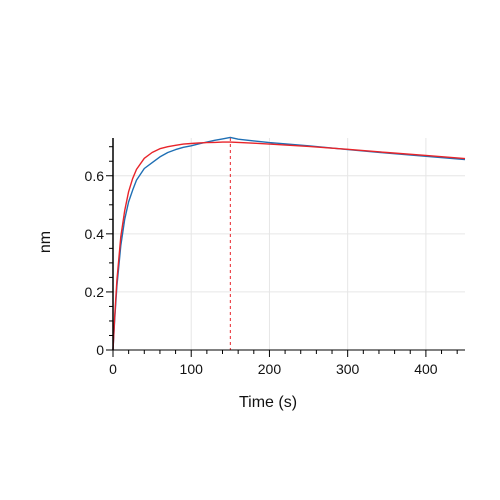 Image resolution: width=500 pixels, height=500 pixels. I want to click on x-tick-label: 200, so click(270, 369).